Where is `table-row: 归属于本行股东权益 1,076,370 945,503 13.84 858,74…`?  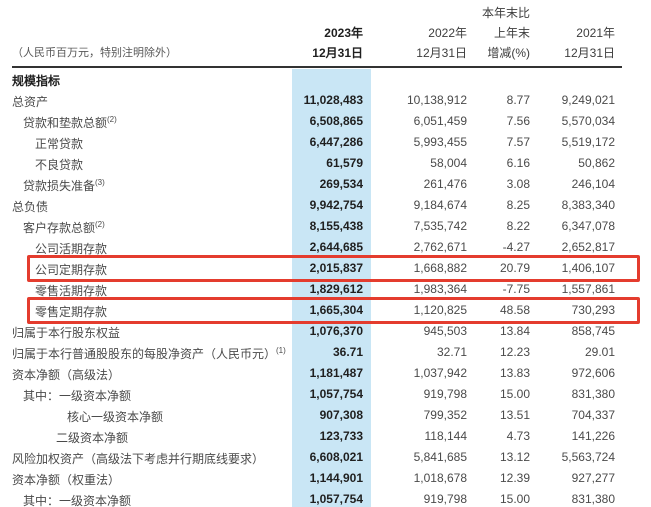
table-row: 归属于本行股东权益 1,076,370 945,503 13.84 858,74… is located at coordinates (317, 331).